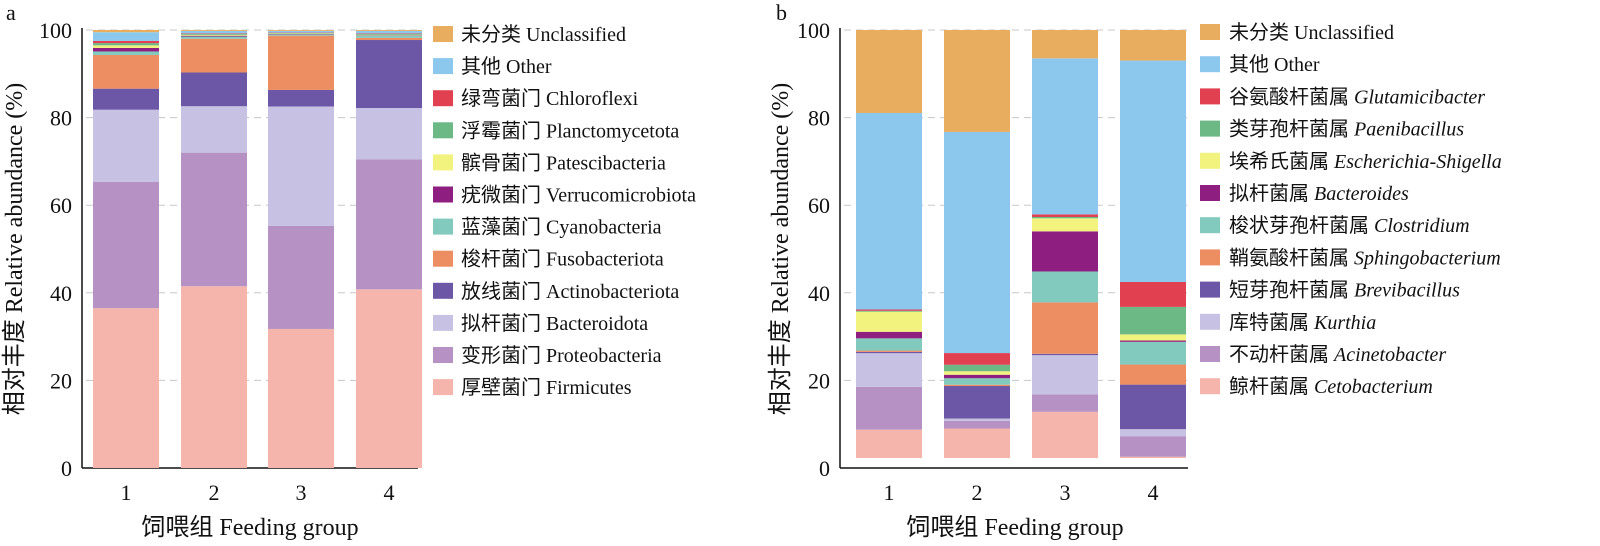 This screenshot has width=1600, height=546. I want to click on legend-label: 不动杆菌属 Acinetobacter, so click(1337, 354).